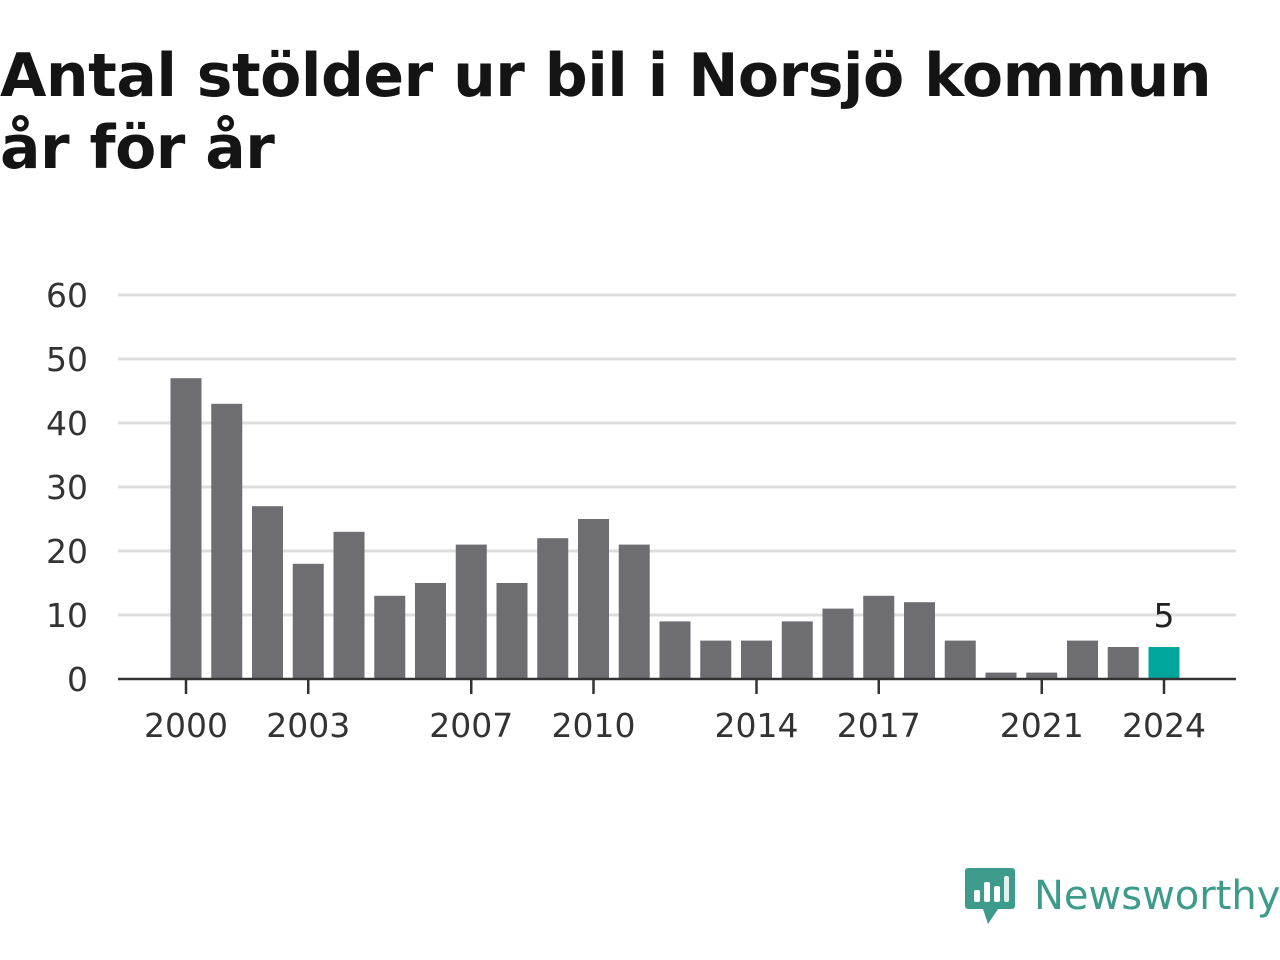 The image size is (1280, 960). What do you see at coordinates (757, 725) in the screenshot?
I see `x-tick-label: 2014` at bounding box center [757, 725].